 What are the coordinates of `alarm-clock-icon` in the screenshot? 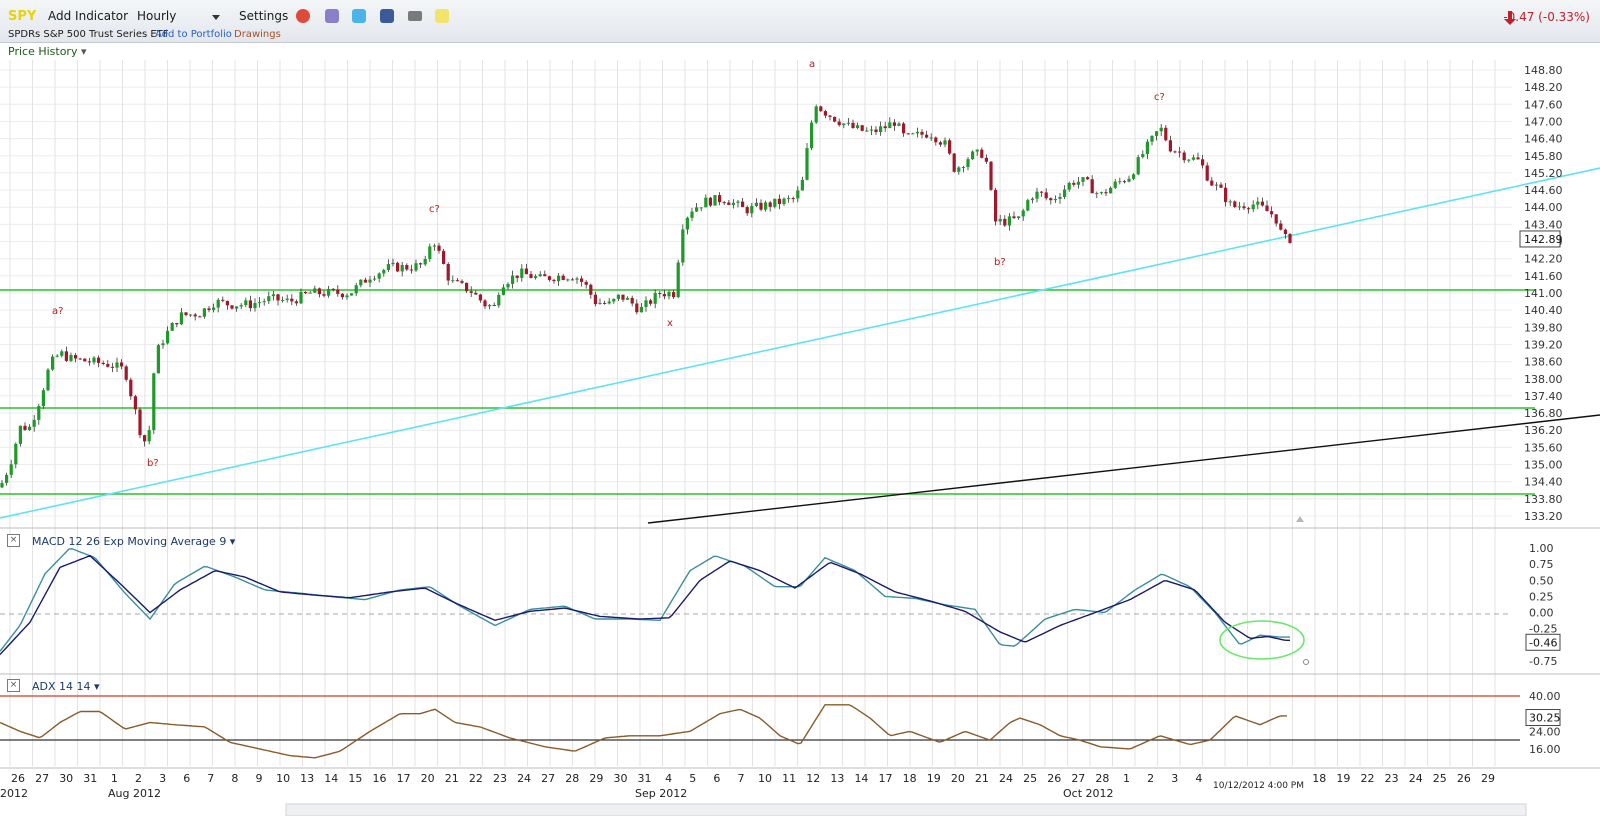 It's located at (303, 16).